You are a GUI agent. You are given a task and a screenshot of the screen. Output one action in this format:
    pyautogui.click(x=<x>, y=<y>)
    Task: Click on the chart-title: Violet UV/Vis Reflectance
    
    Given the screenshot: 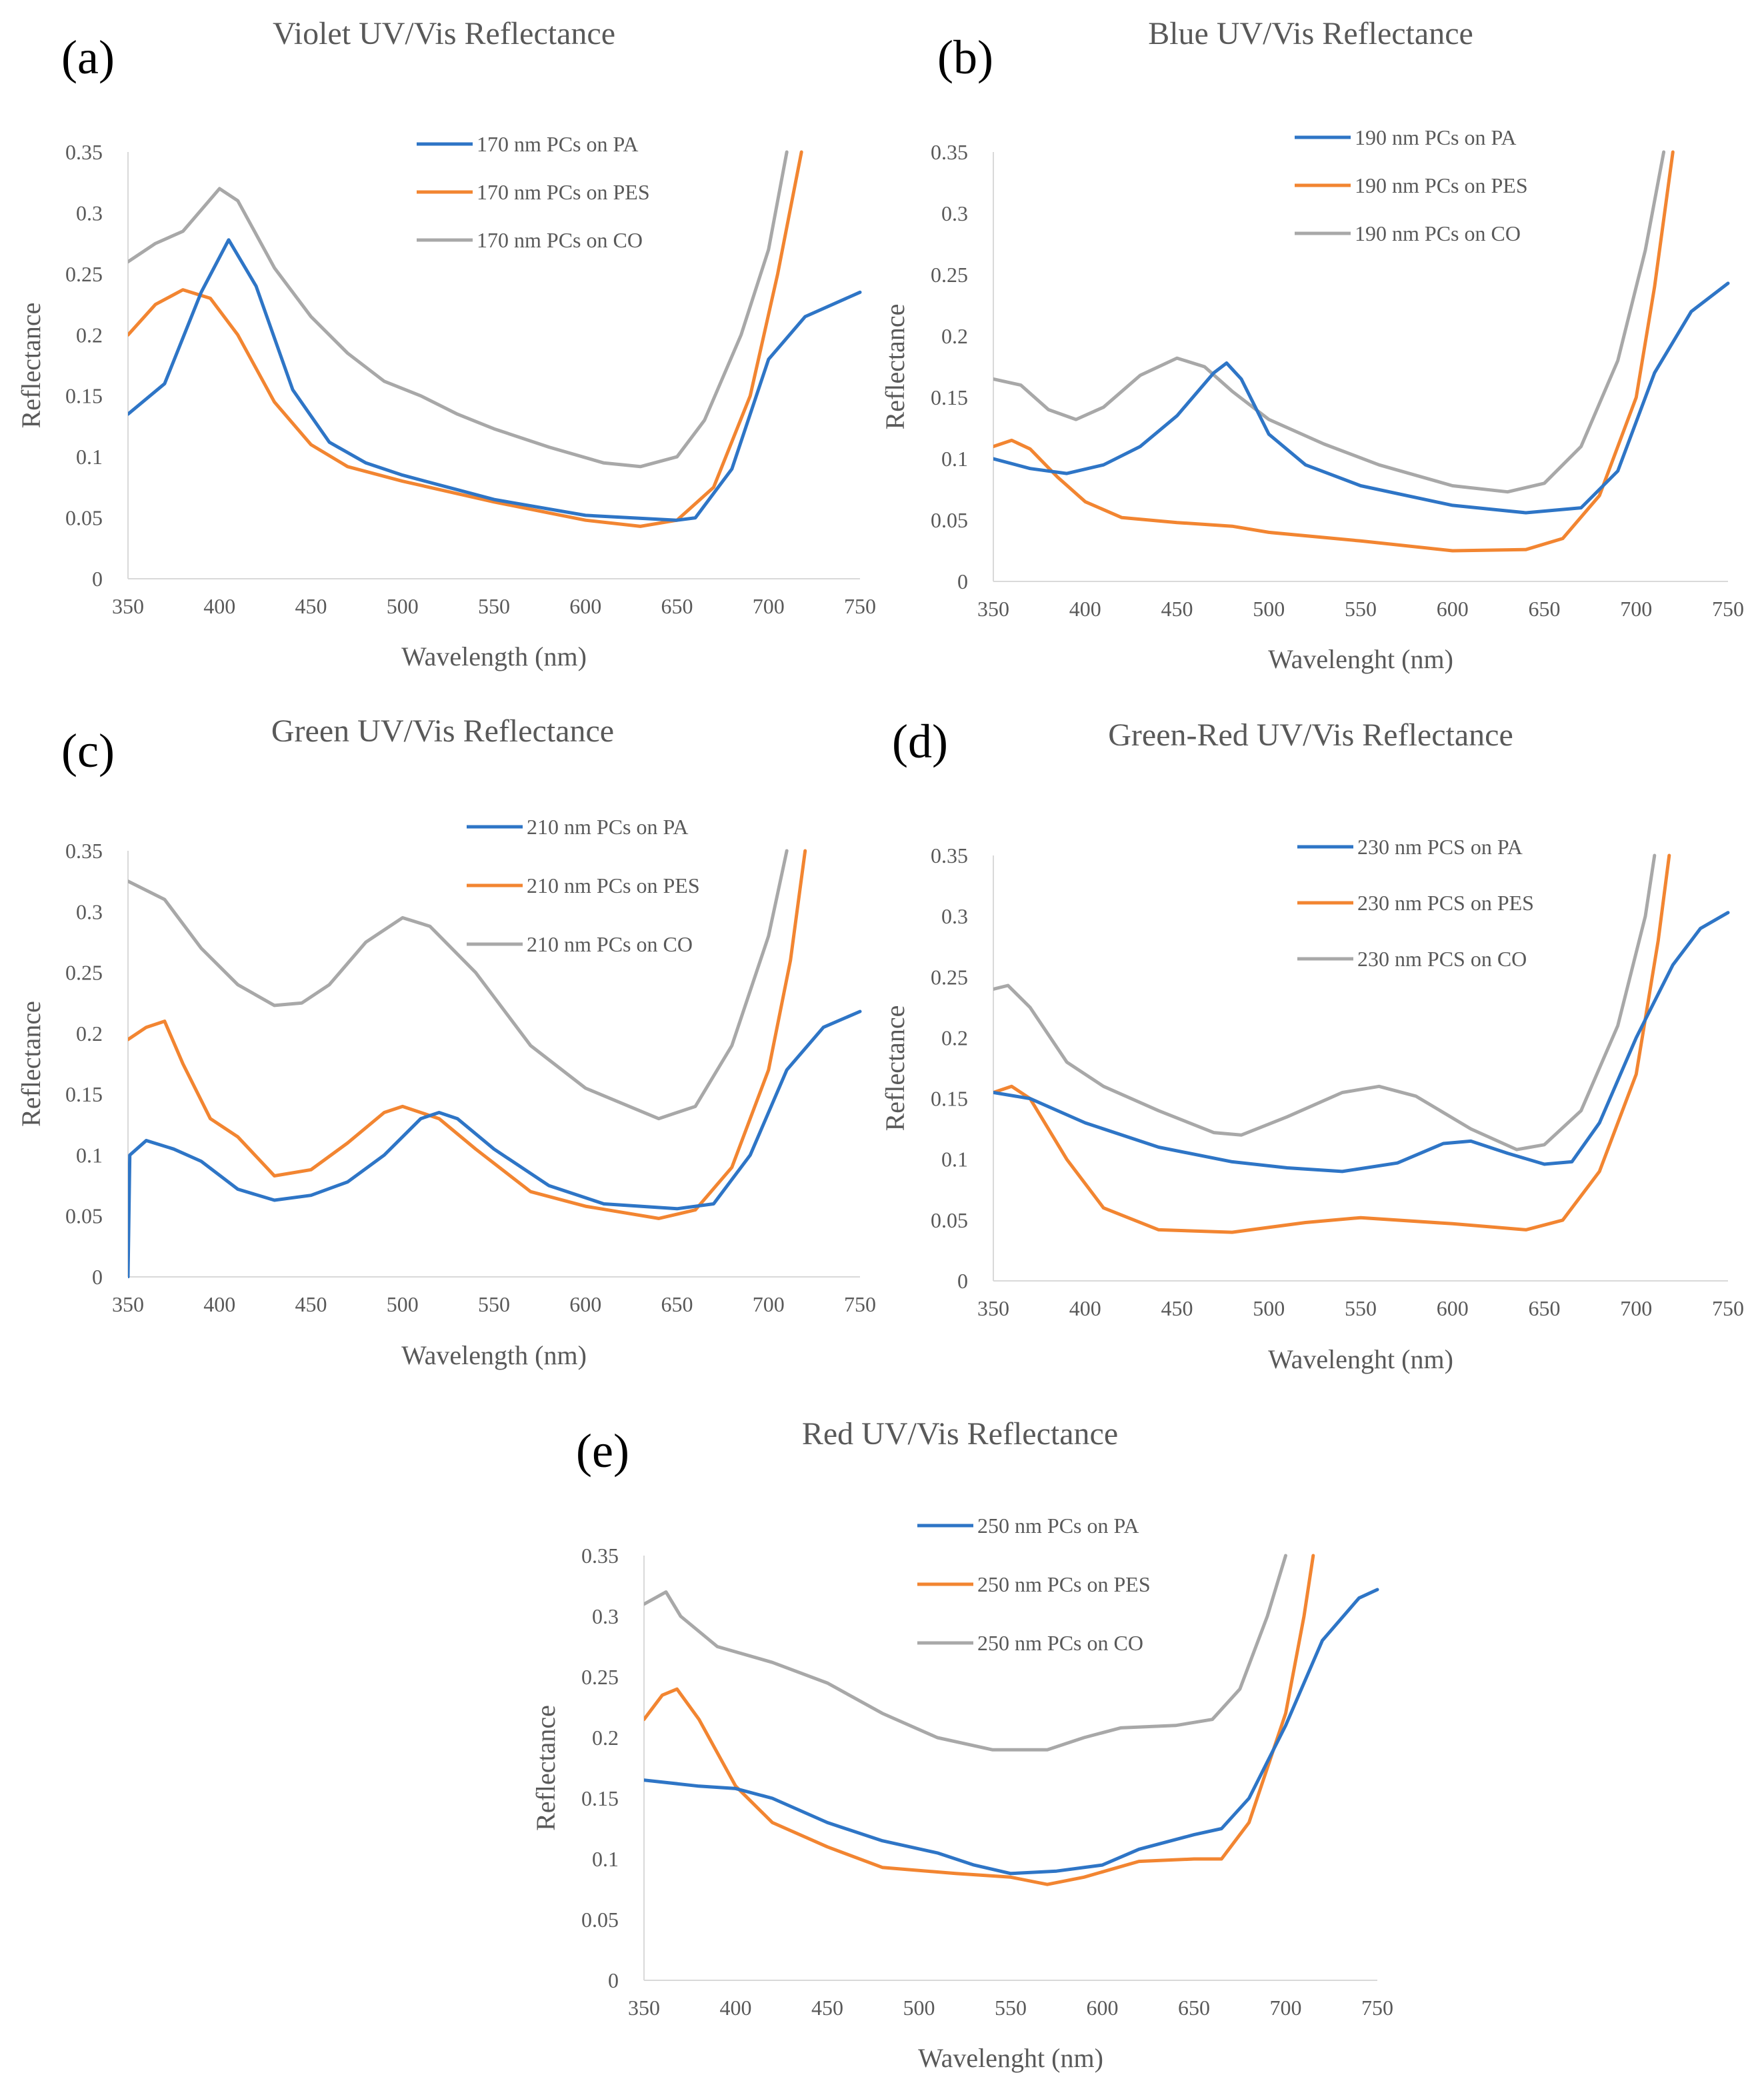 What is the action you would take?
    pyautogui.click(x=444, y=33)
    